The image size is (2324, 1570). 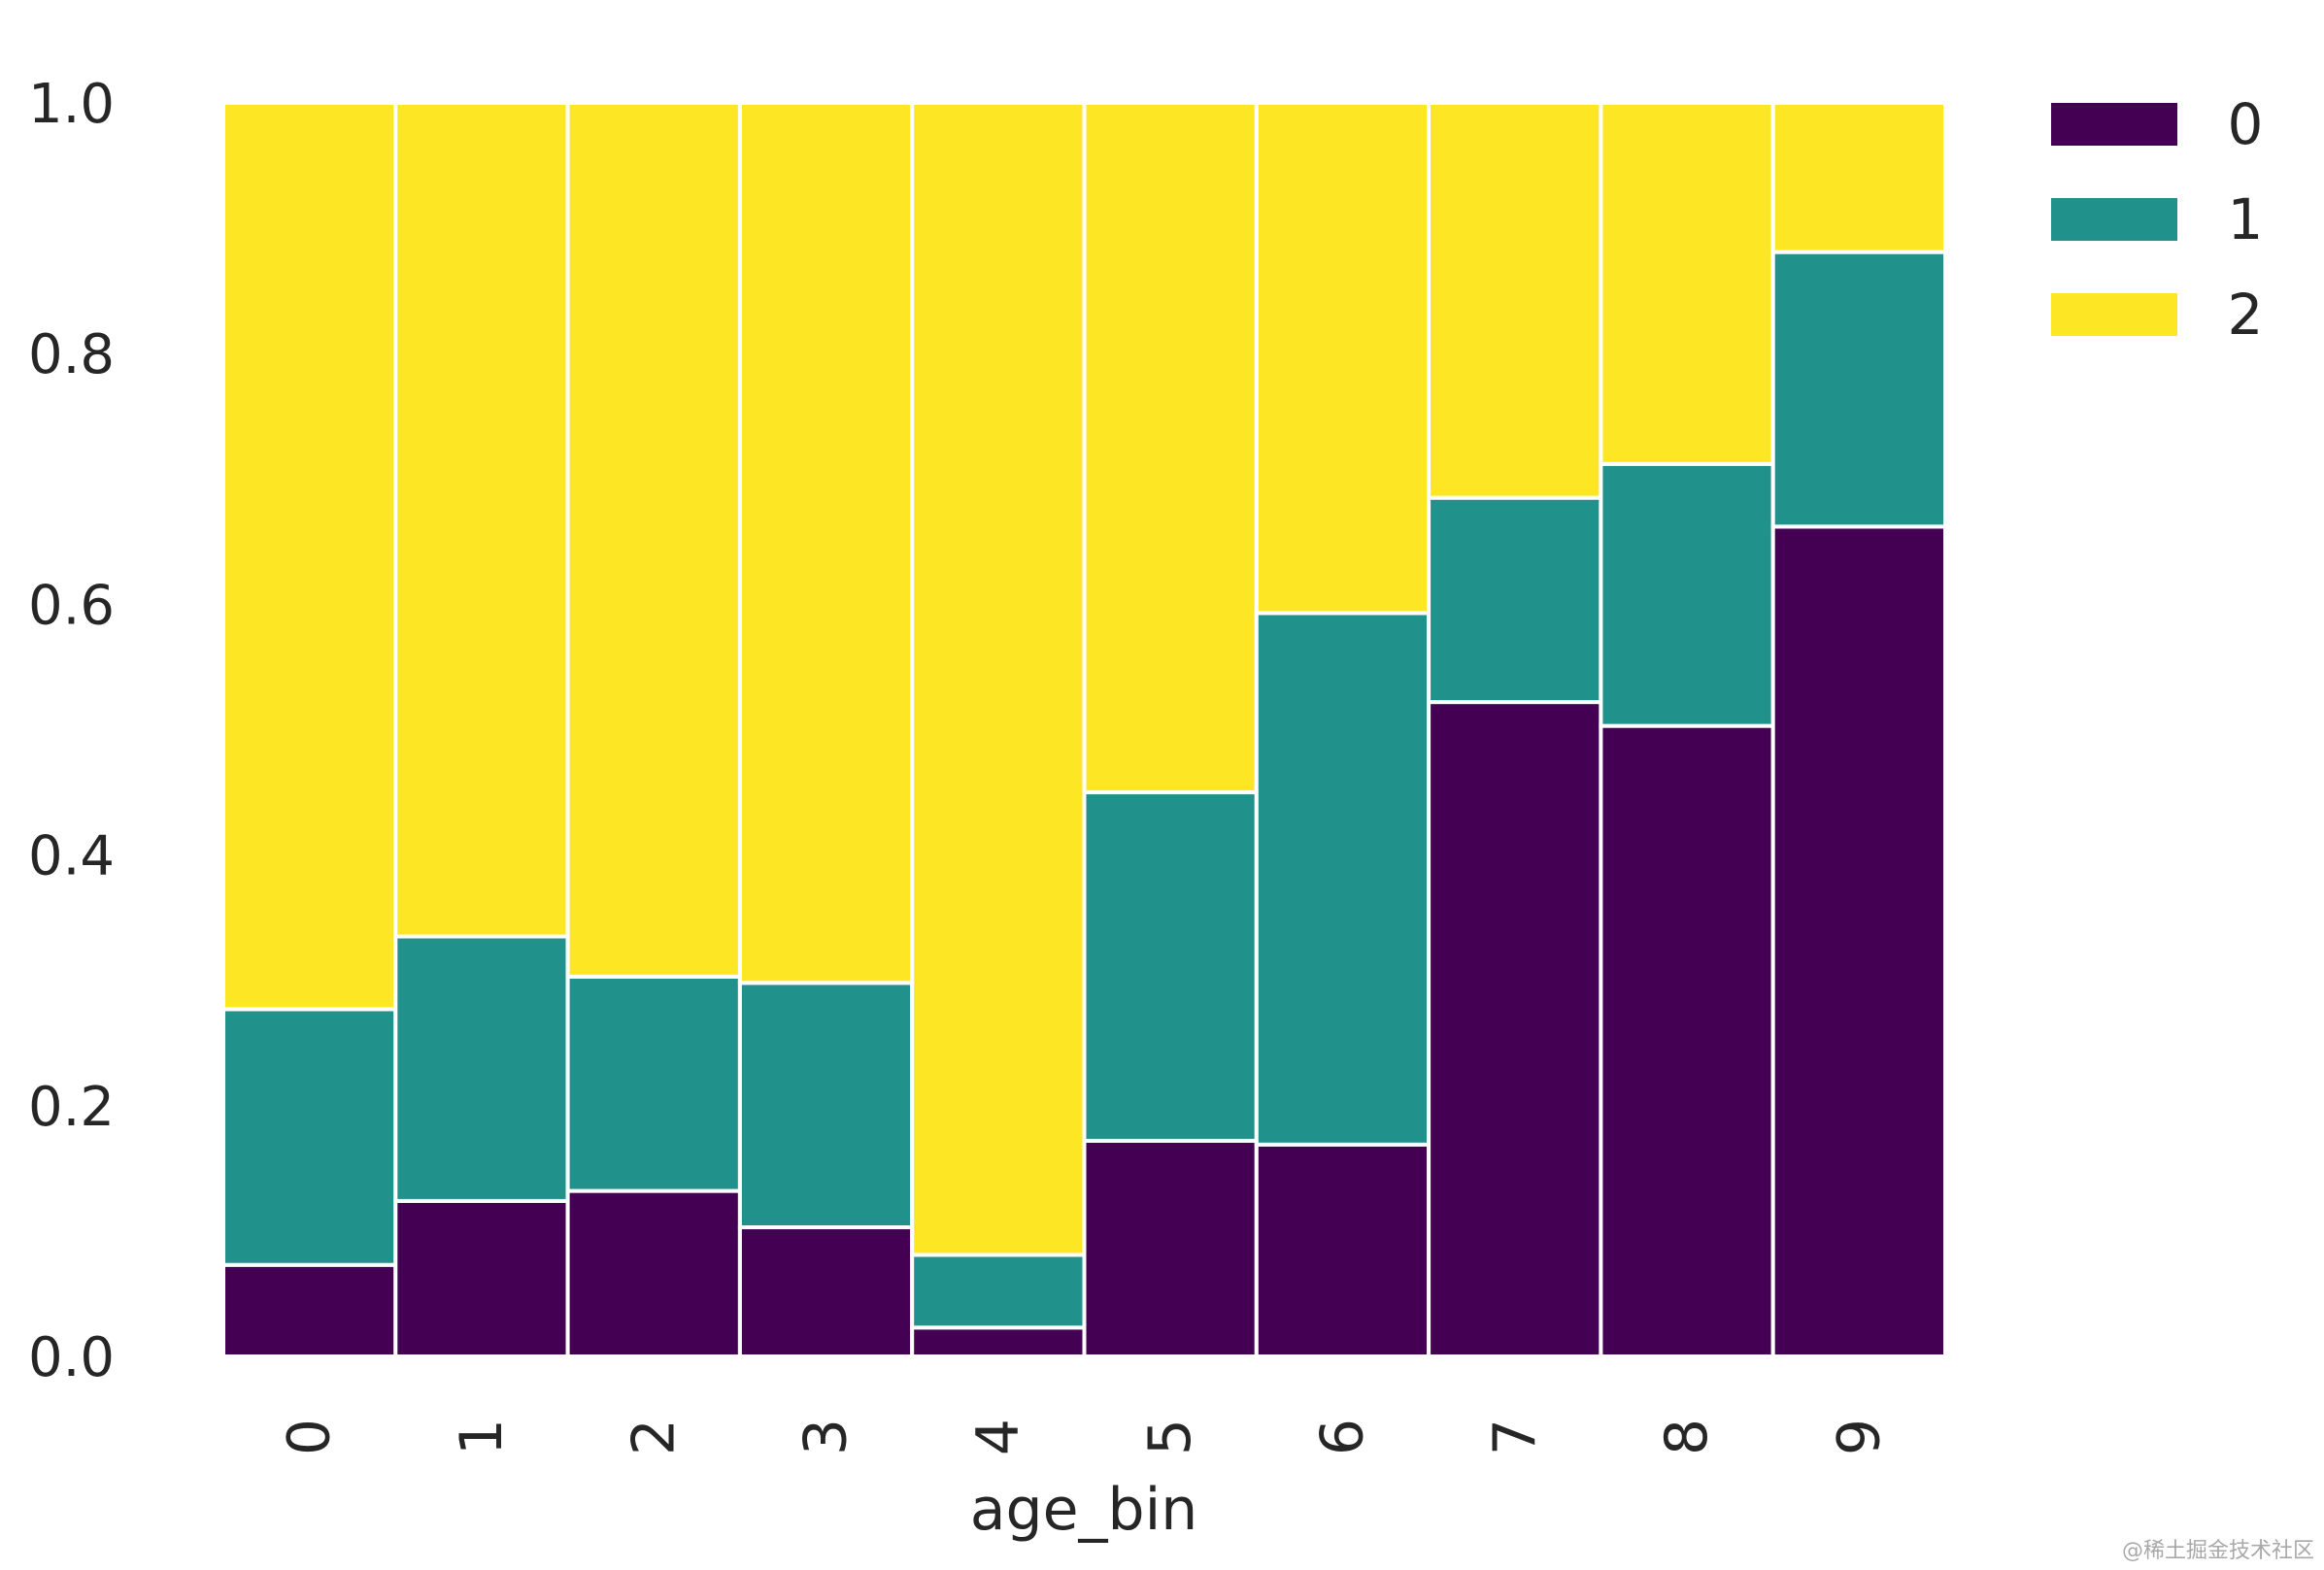 What do you see at coordinates (1342, 1437) in the screenshot?
I see `x-tick-label: 6` at bounding box center [1342, 1437].